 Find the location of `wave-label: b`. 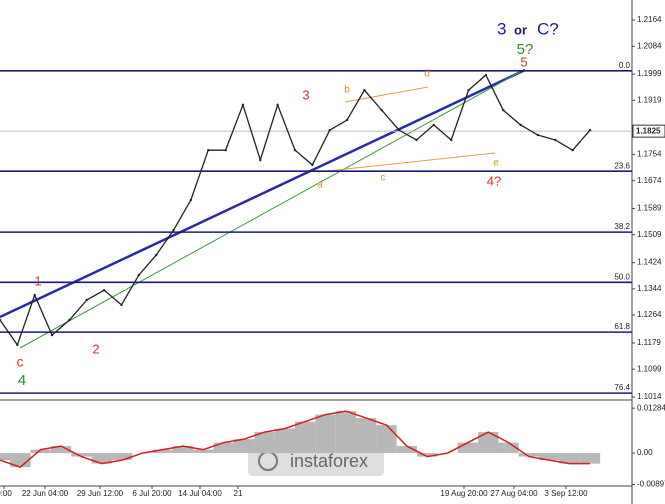

wave-label: b is located at coordinates (347, 90).